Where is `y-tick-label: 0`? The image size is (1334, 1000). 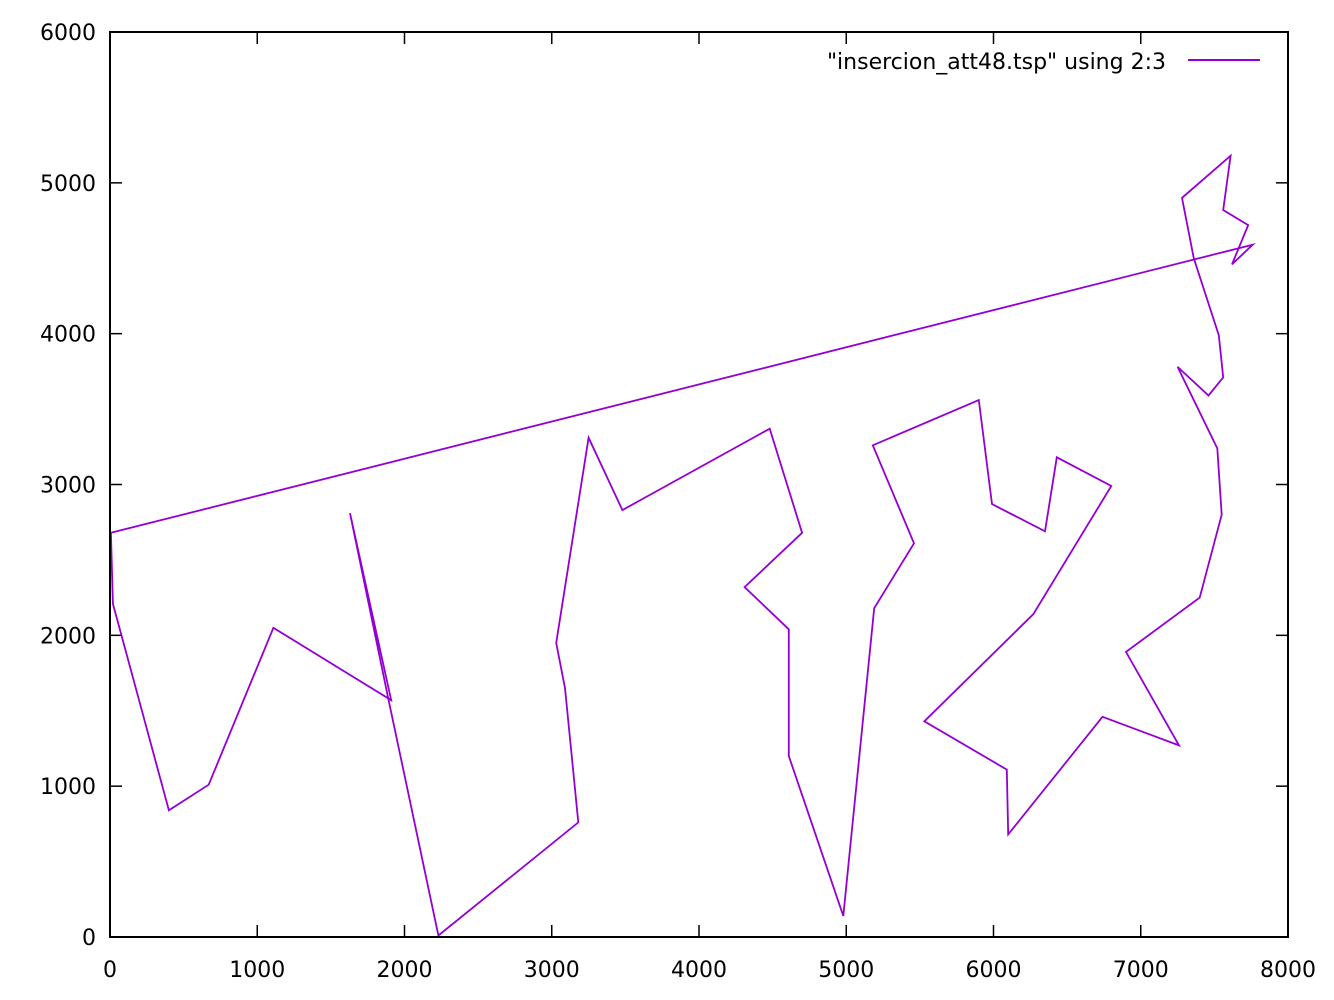
y-tick-label: 0 is located at coordinates (89, 938).